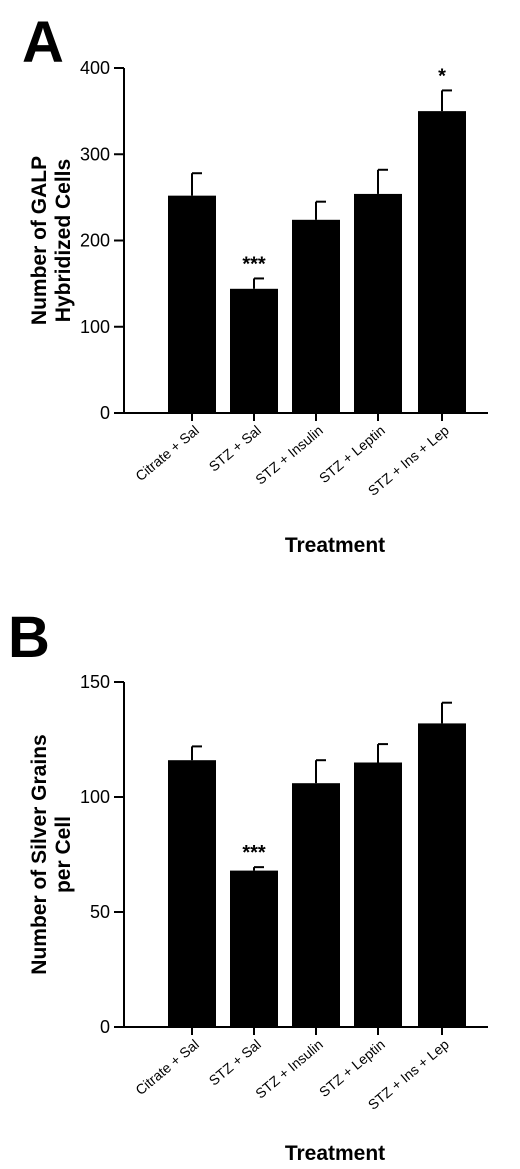 This screenshot has height=1169, width=520. I want to click on y-axis-title-line: per Cell, so click(63, 854).